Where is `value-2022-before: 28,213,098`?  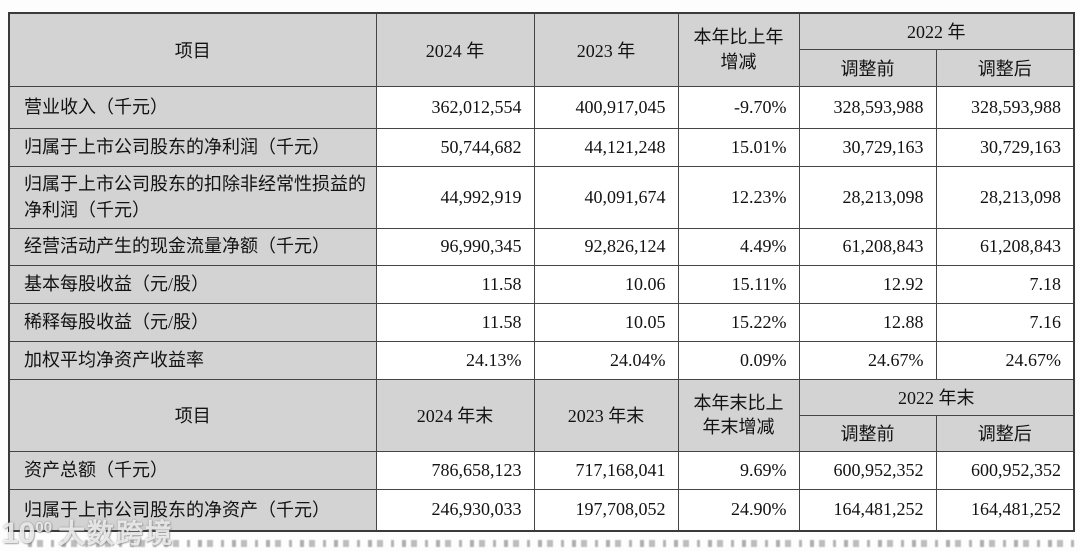 value-2022-before: 28,213,098 is located at coordinates (867, 197).